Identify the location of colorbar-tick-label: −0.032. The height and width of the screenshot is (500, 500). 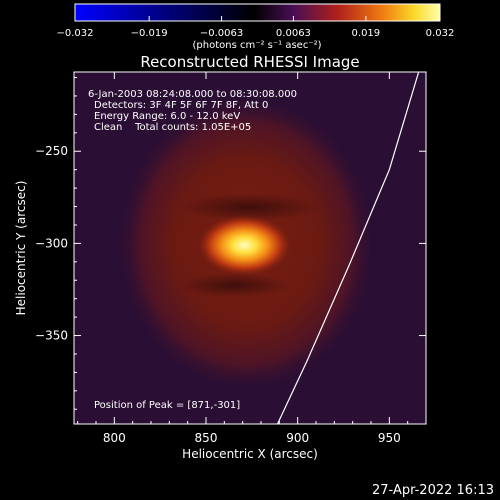
(74, 33).